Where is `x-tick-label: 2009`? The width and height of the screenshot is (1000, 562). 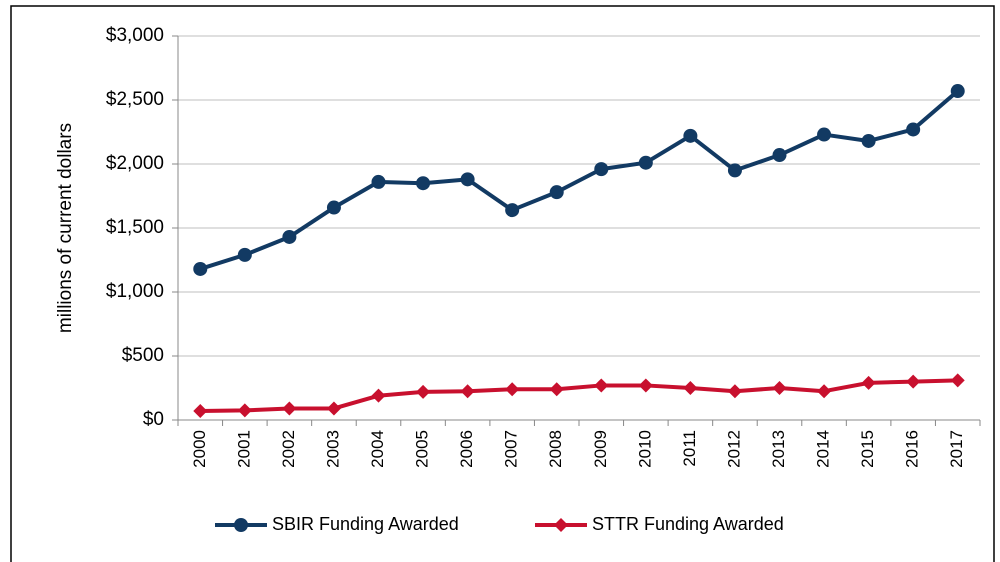 x-tick-label: 2009 is located at coordinates (600, 449).